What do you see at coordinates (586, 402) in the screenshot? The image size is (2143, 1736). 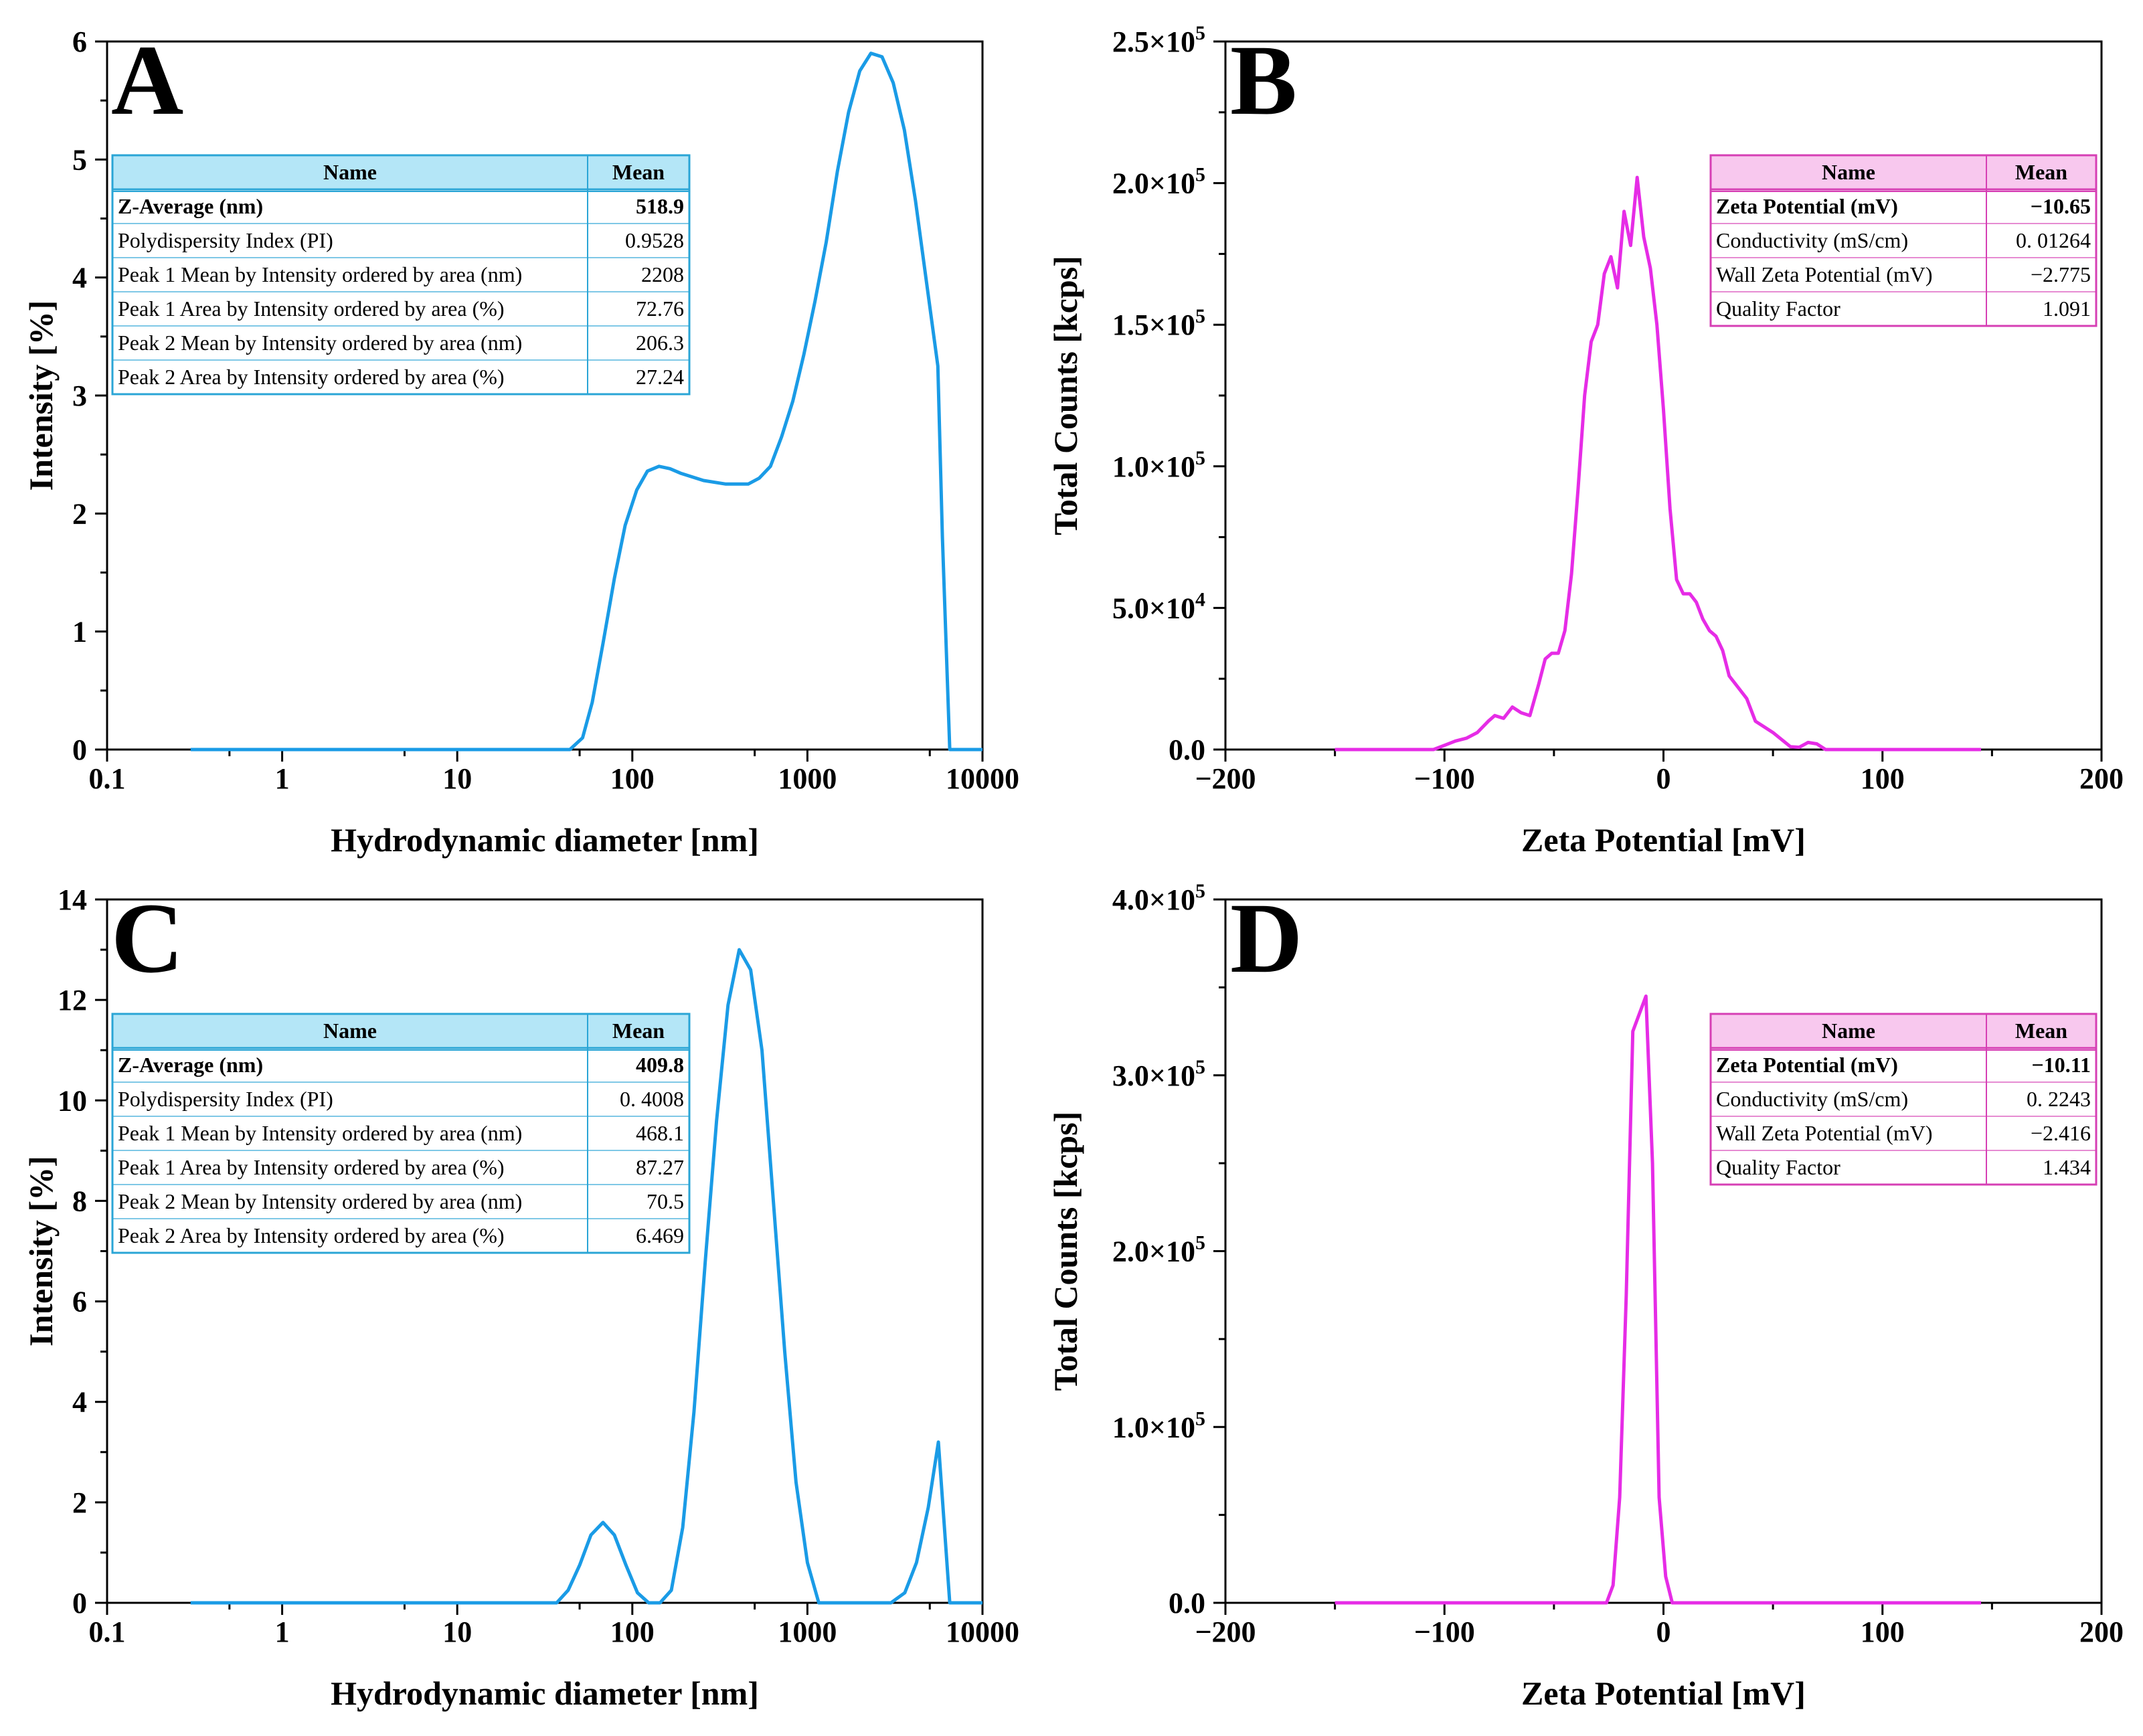 I see `series-line-a` at bounding box center [586, 402].